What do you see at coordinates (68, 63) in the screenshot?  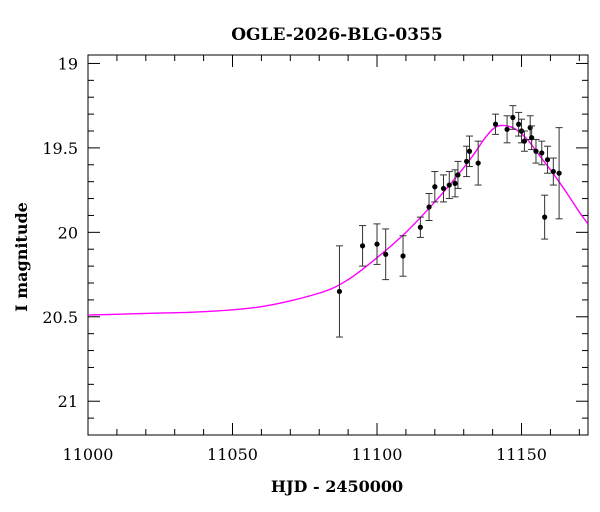 I see `y-tick-label: 19` at bounding box center [68, 63].